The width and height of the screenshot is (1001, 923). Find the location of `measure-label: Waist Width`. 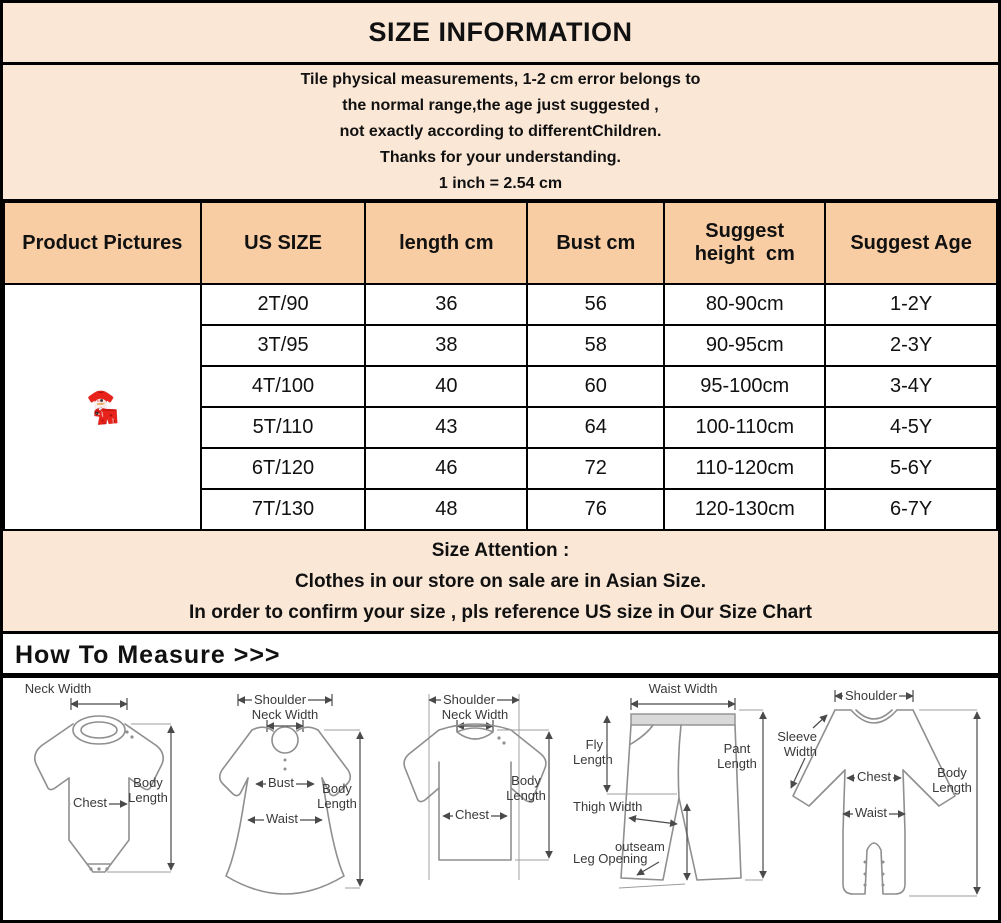

measure-label: Waist Width is located at coordinates (683, 688).